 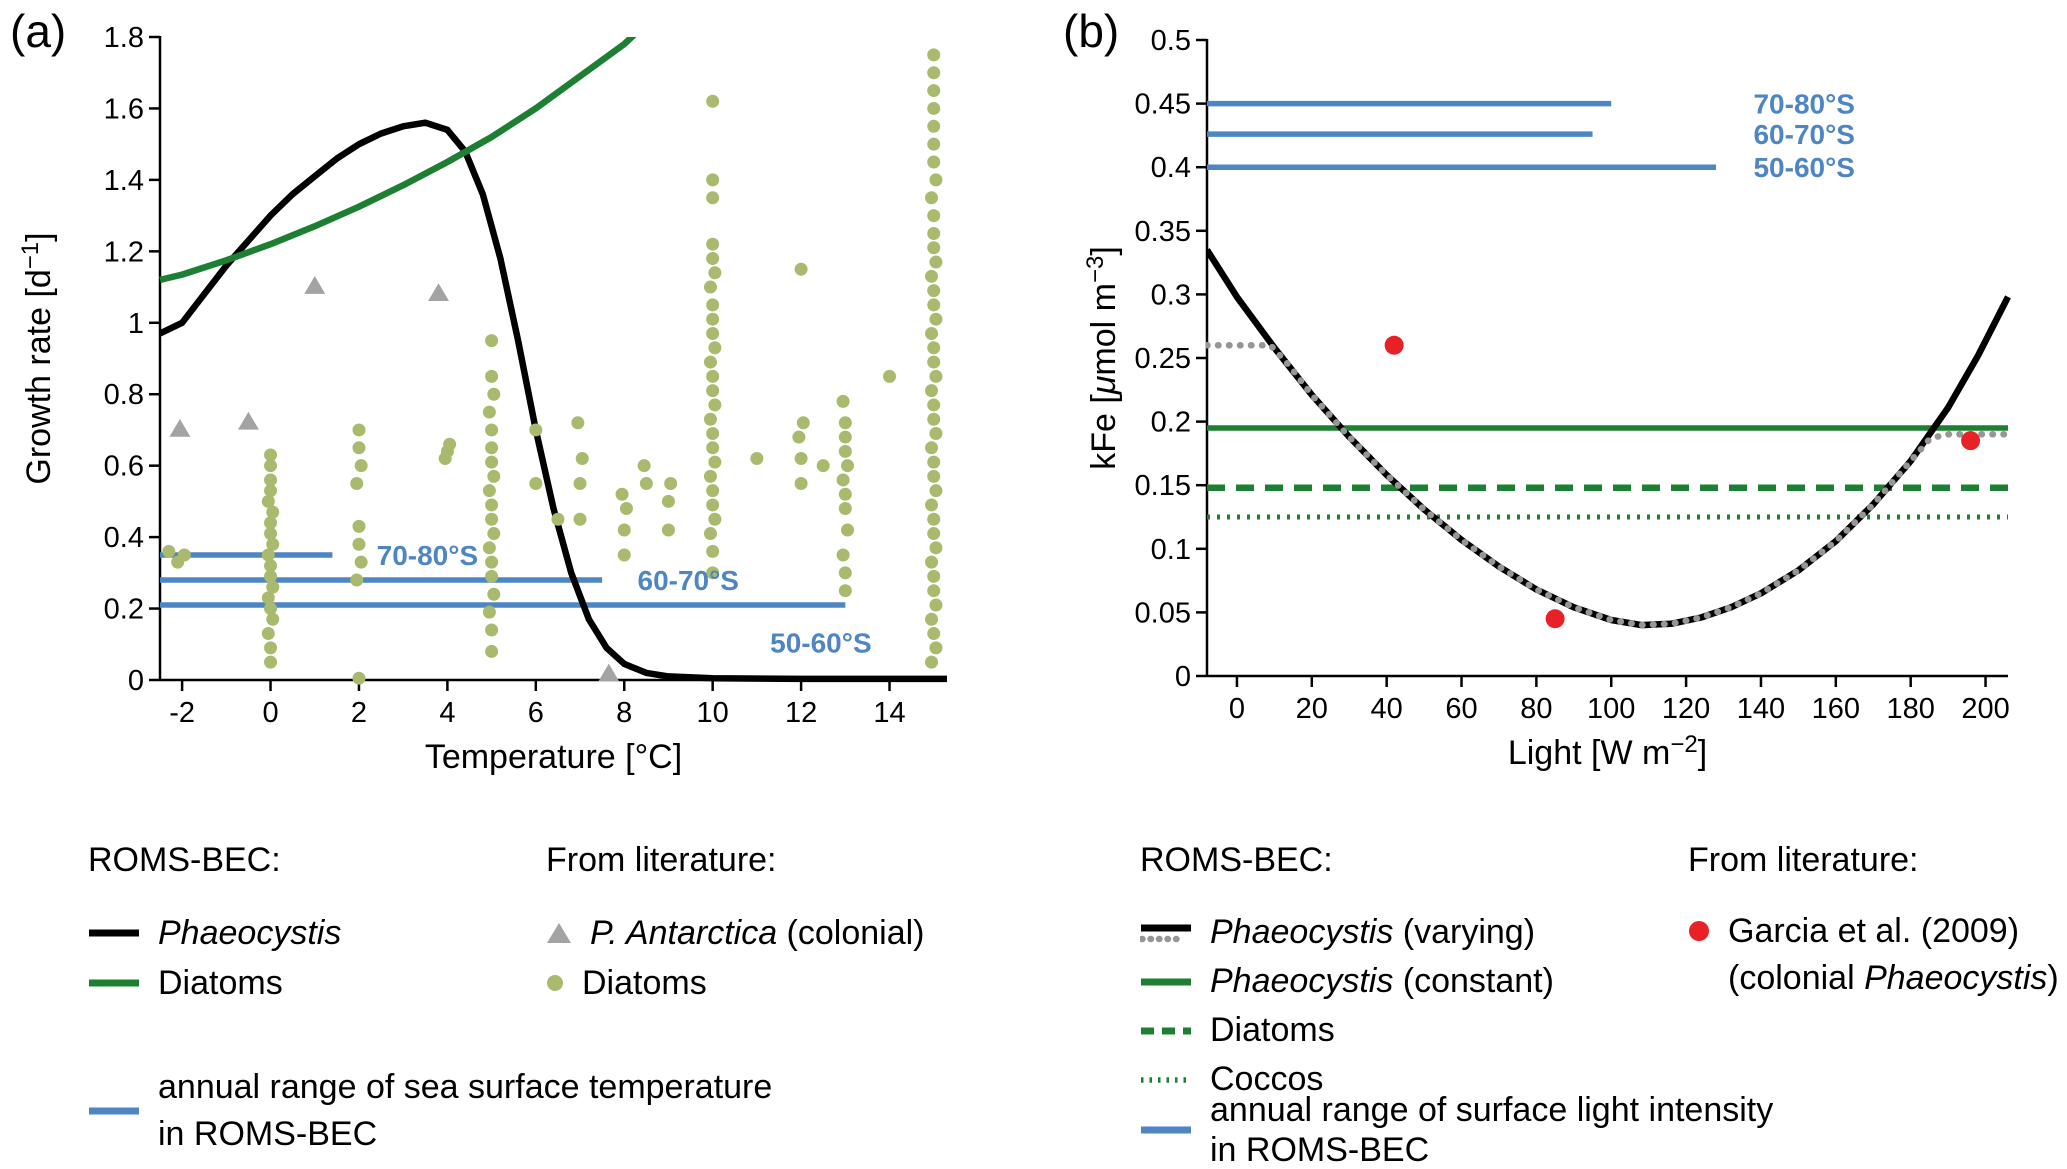 What do you see at coordinates (114, 933) in the screenshot?
I see `phaeocystis-line-swatch` at bounding box center [114, 933].